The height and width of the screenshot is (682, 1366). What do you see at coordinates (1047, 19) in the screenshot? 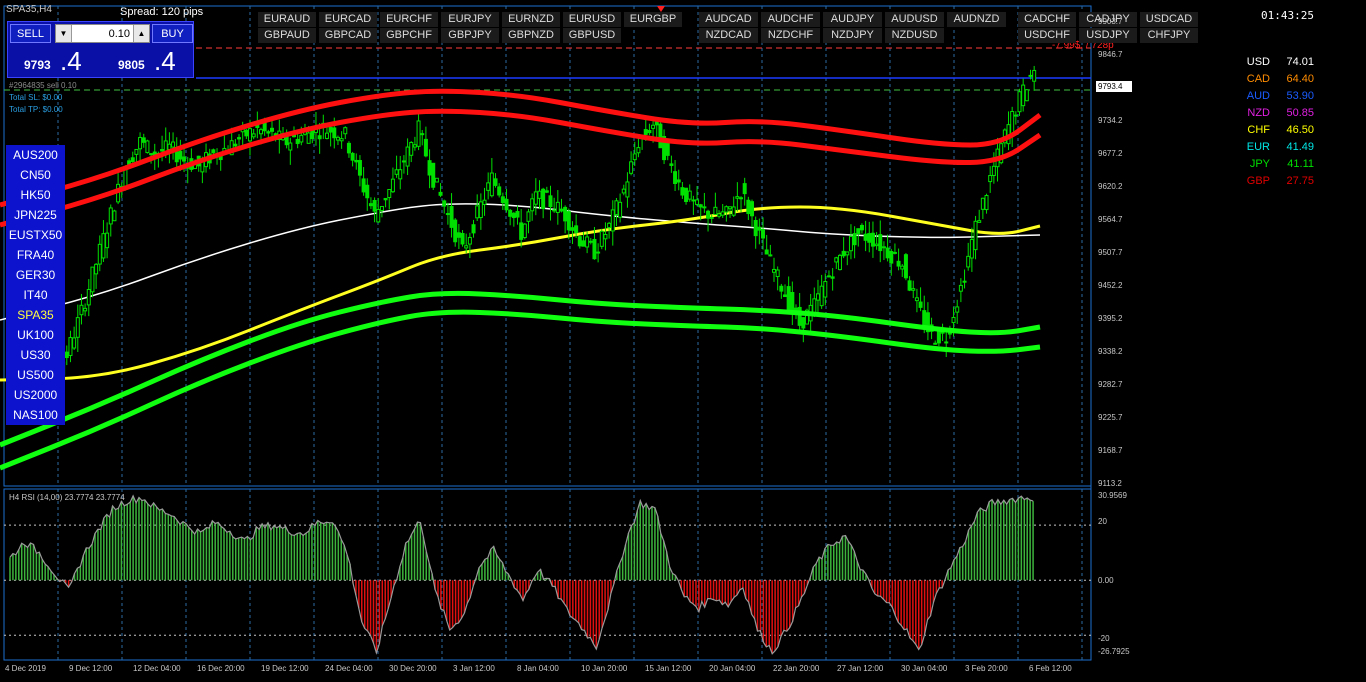
I see `pair-button-cadchf: CADCHF` at bounding box center [1047, 19].